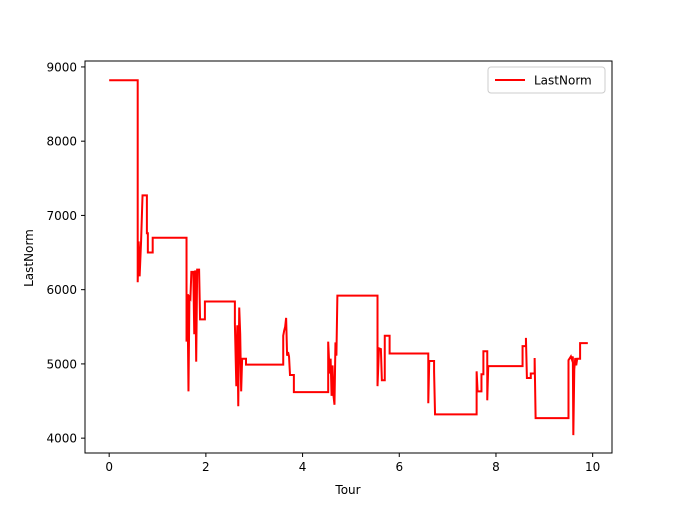  What do you see at coordinates (303, 467) in the screenshot?
I see `x-tick-label: 4` at bounding box center [303, 467].